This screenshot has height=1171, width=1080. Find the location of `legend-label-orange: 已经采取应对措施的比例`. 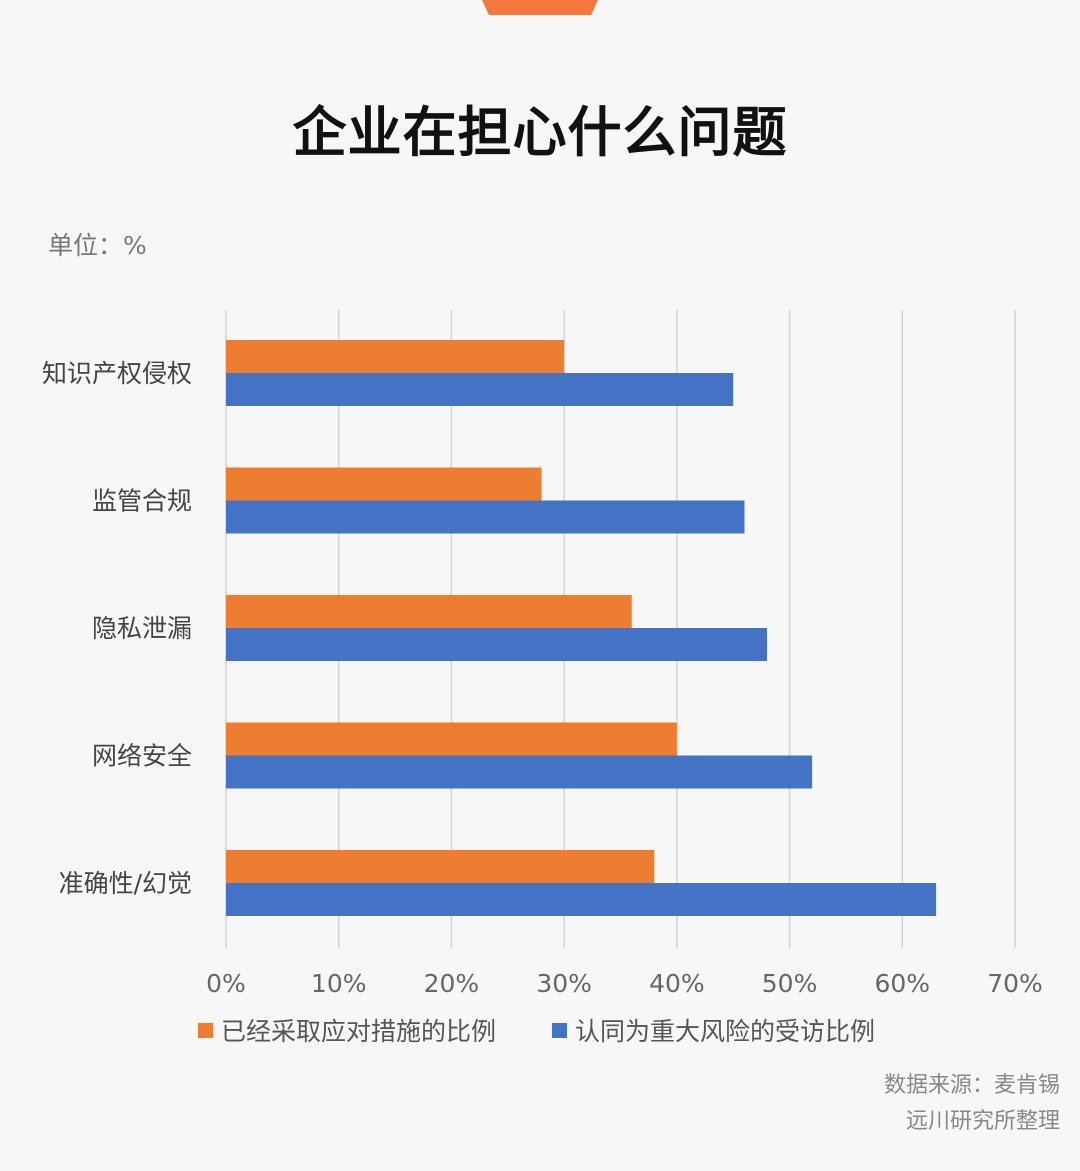

legend-label-orange: 已经采取应对措施的比例 is located at coordinates (359, 1031).